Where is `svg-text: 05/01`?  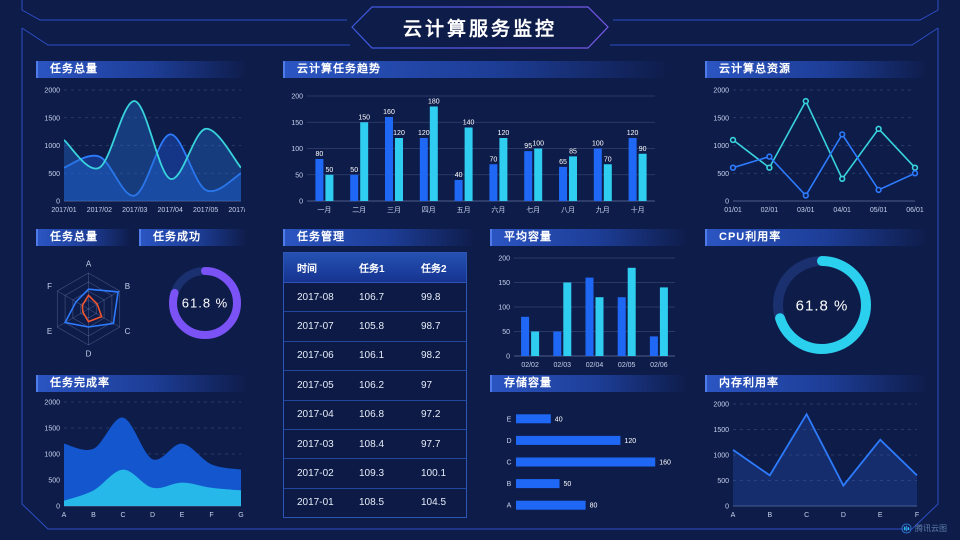
svg-text: 05/01 is located at coordinates (879, 210).